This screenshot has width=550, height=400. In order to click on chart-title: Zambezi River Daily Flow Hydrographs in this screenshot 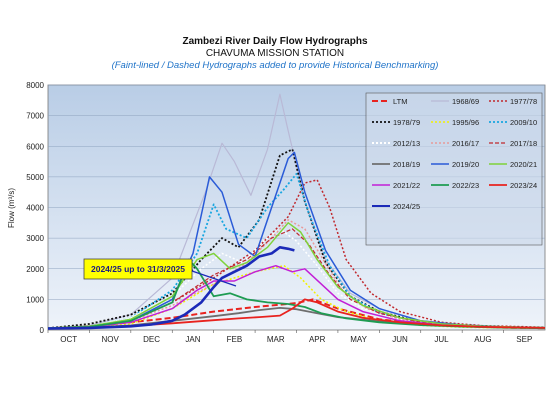, I will do `click(275, 41)`.